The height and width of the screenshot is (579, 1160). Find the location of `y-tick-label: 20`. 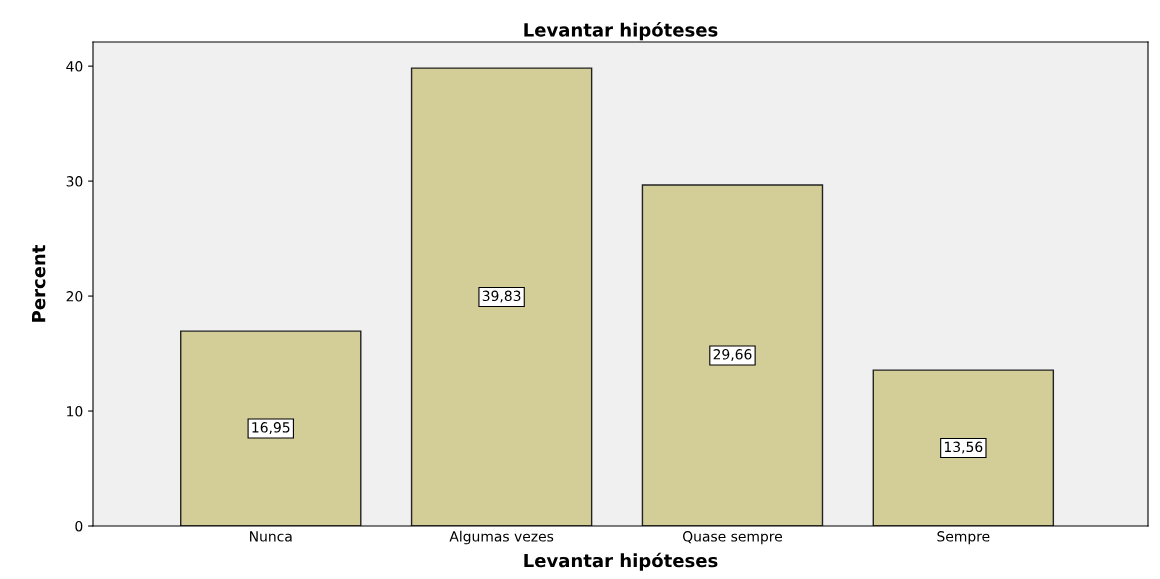

y-tick-label: 20 is located at coordinates (74, 296).